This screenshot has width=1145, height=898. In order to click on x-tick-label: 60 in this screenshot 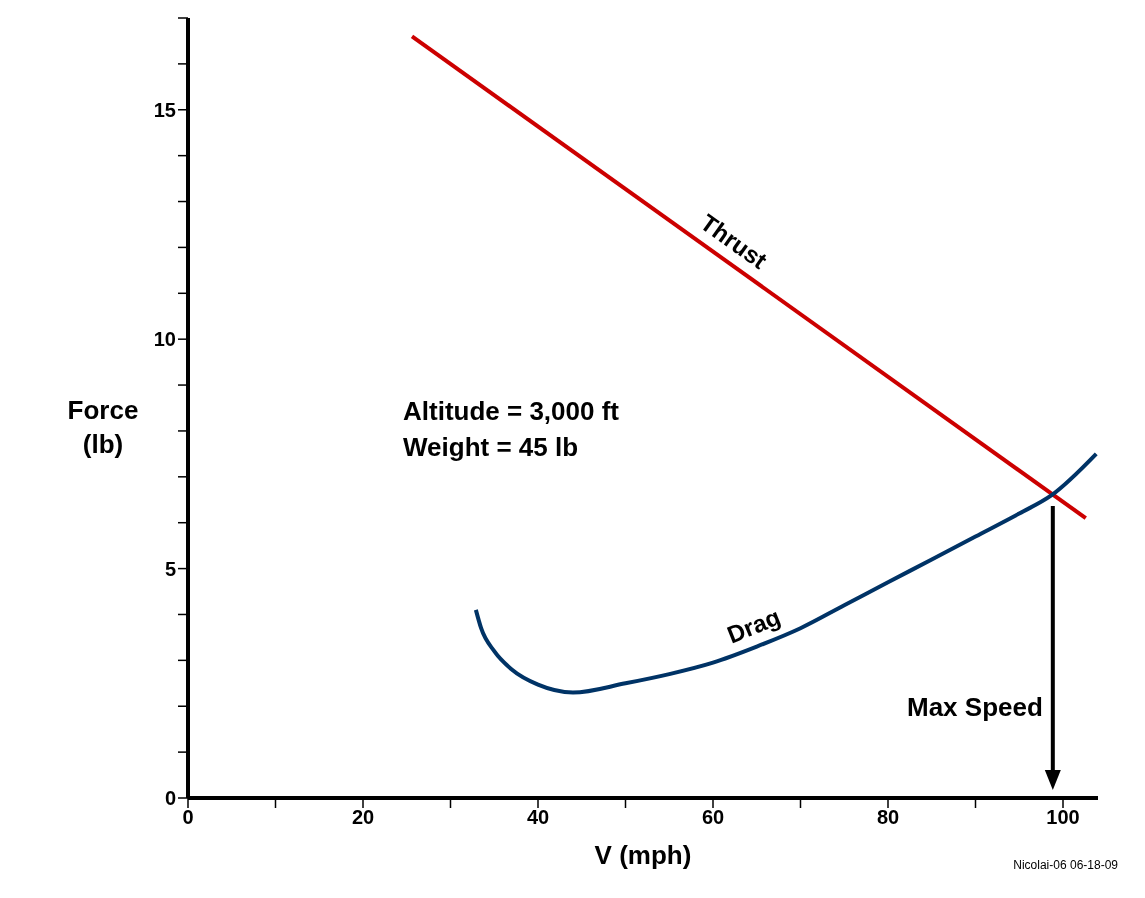, I will do `click(713, 817)`.